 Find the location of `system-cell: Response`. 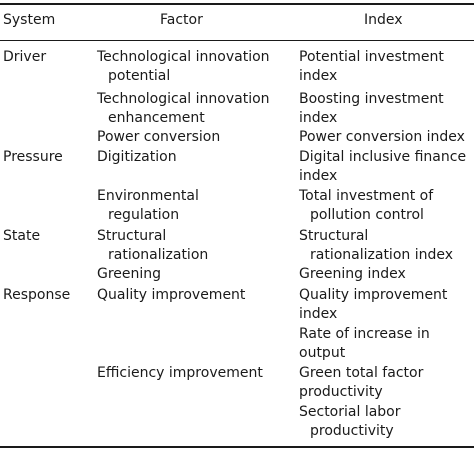

system-cell: Response is located at coordinates (37, 295).